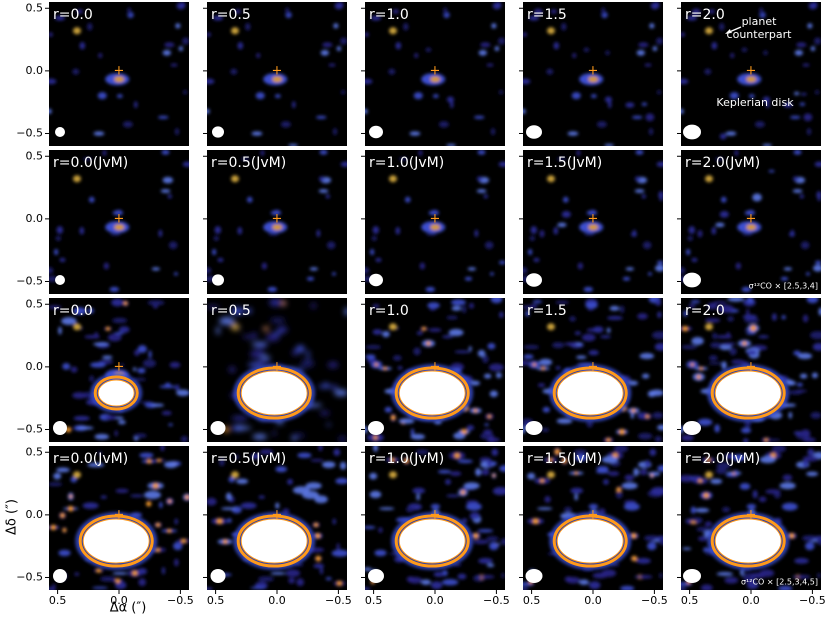 This screenshot has height=625, width=830. I want to click on x-tick-label: −0.5, so click(812, 600).